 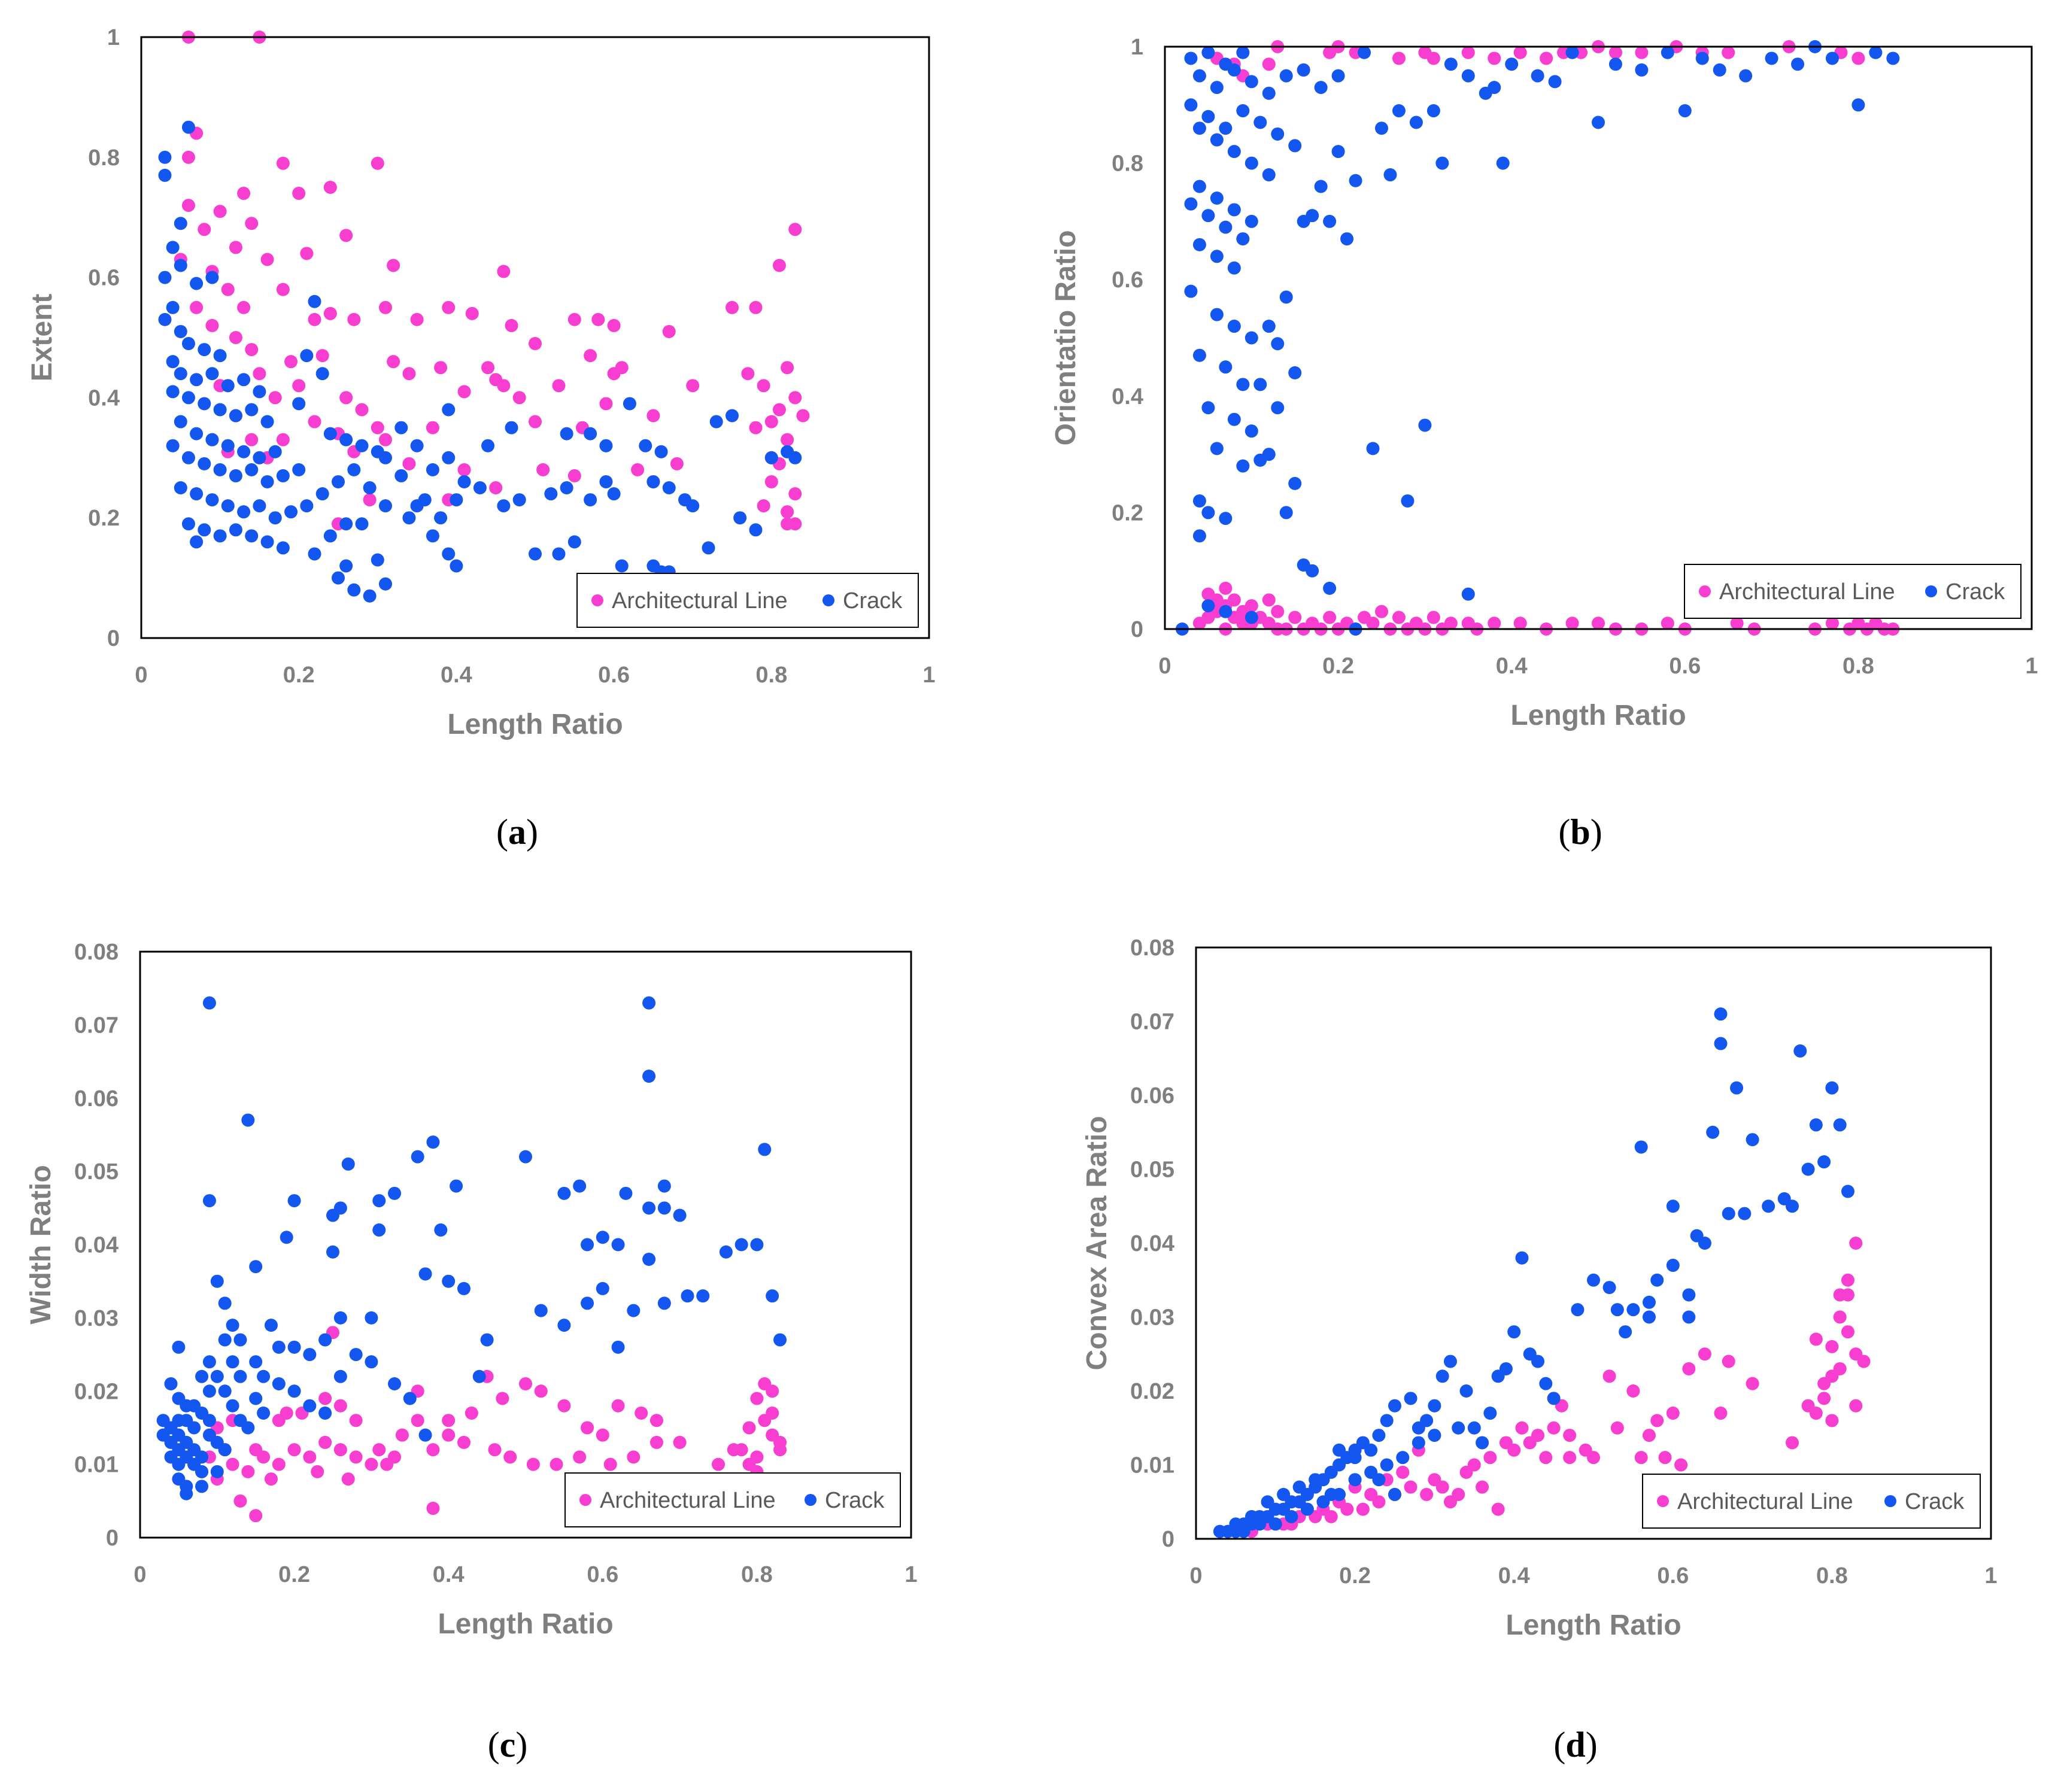 What do you see at coordinates (911, 1574) in the screenshot?
I see `x-tick-label: 1` at bounding box center [911, 1574].